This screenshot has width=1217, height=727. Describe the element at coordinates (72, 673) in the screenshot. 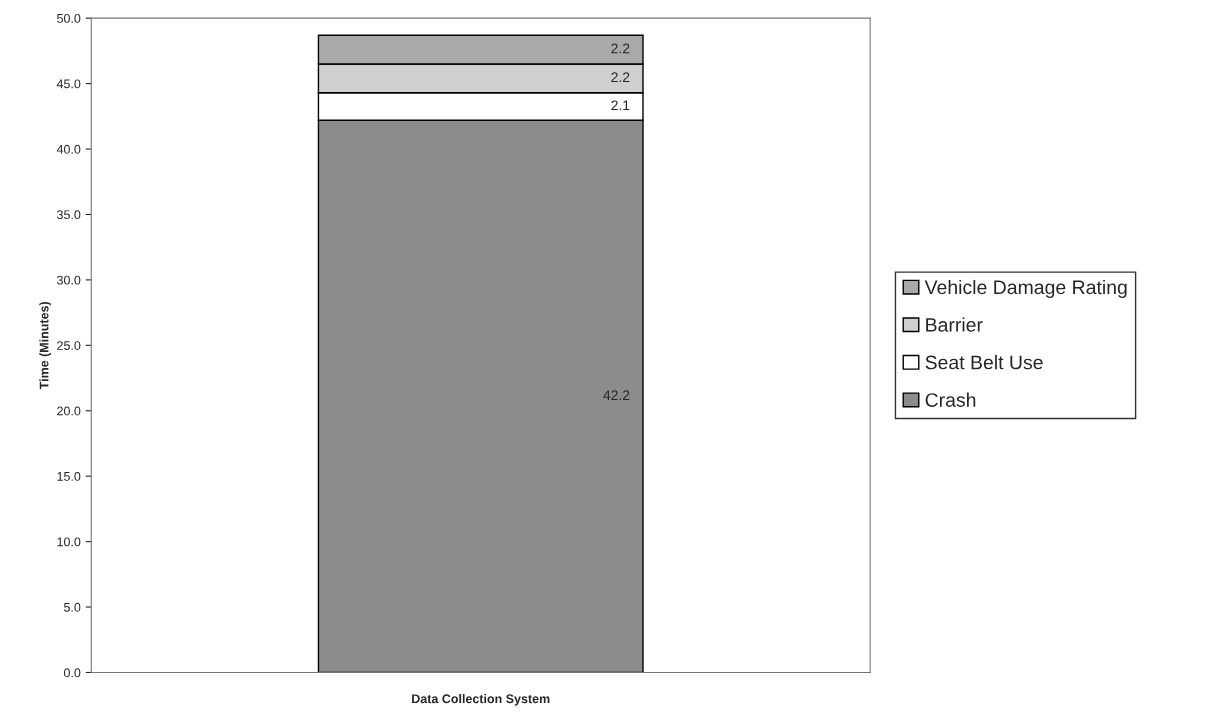

I see `y-tick-label: 0.0` at that location.